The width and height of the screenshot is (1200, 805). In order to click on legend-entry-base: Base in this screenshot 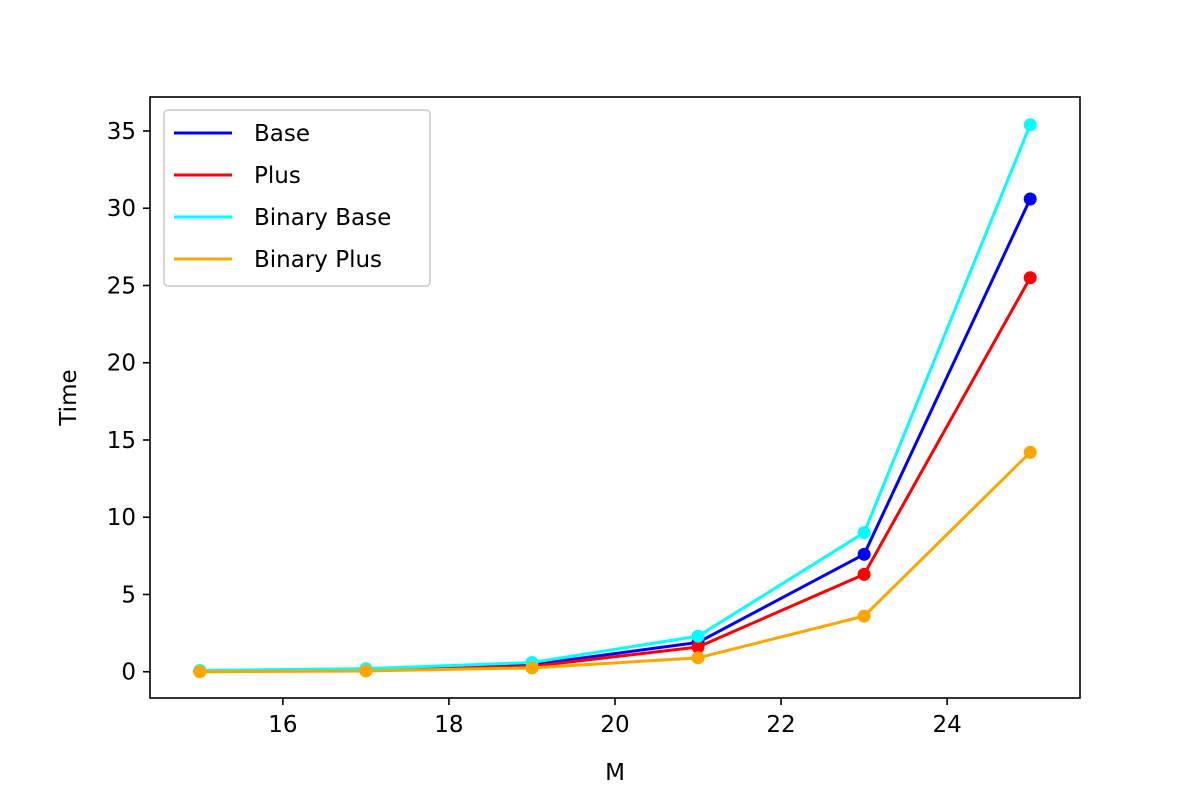, I will do `click(242, 134)`.